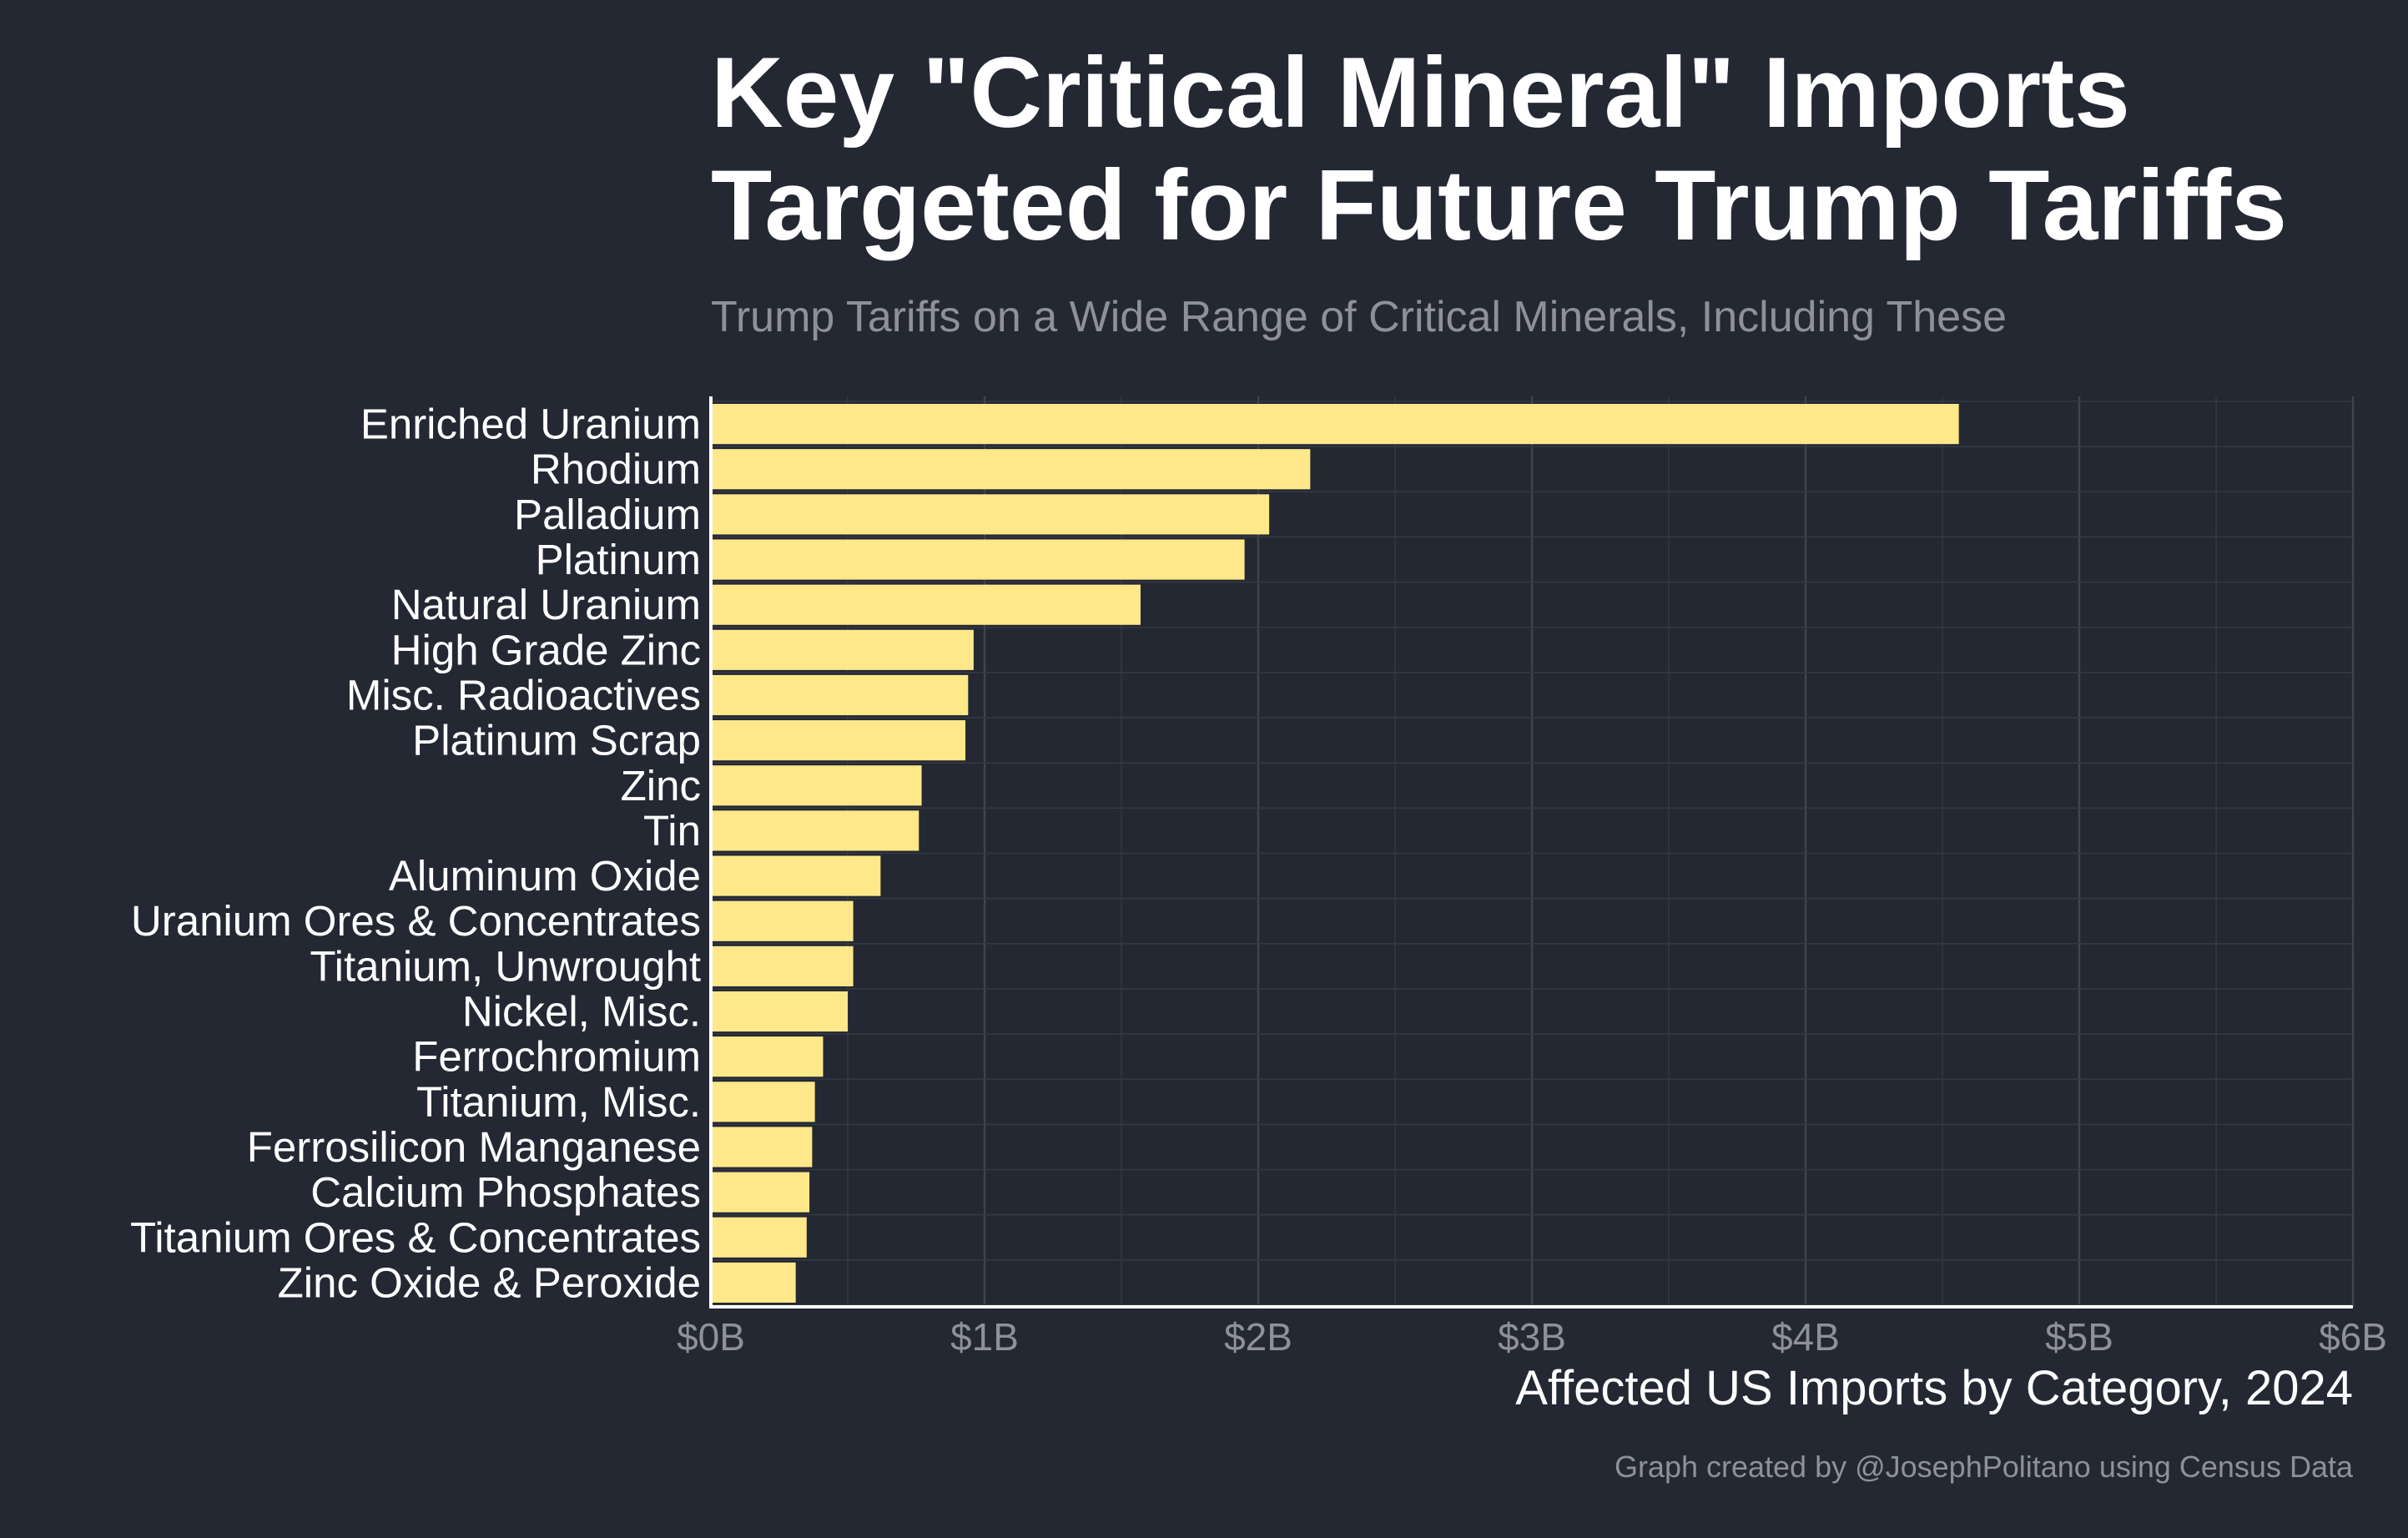 Image resolution: width=2408 pixels, height=1538 pixels. Describe the element at coordinates (1805, 1337) in the screenshot. I see `x-tick-label: $4B` at that location.